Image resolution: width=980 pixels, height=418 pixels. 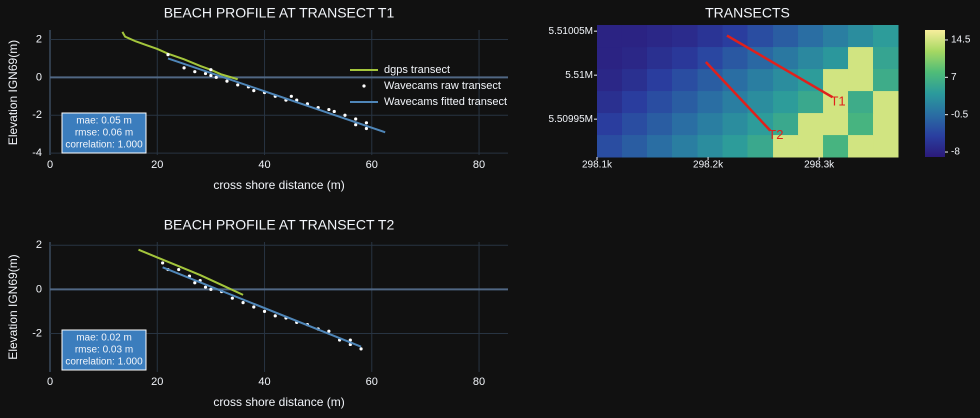 I want to click on legend-label: Wavecams fitted transect, so click(x=445, y=102).